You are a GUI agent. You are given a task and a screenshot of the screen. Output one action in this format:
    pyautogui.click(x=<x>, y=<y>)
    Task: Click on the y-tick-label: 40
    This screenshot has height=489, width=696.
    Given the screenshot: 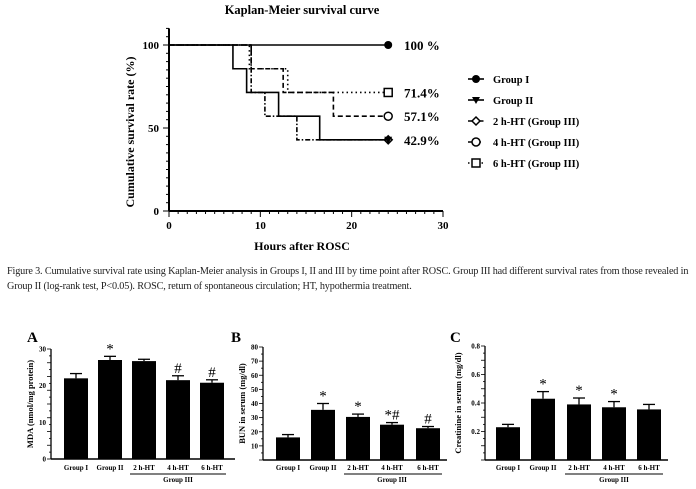 What is the action you would take?
    pyautogui.click(x=255, y=404)
    